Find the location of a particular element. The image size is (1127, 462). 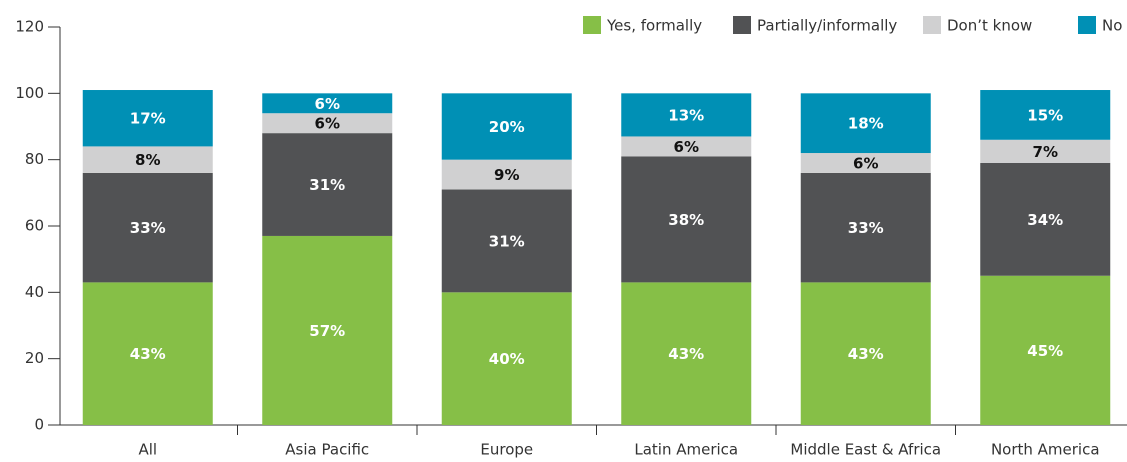

value-label: 20% is located at coordinates (507, 127).